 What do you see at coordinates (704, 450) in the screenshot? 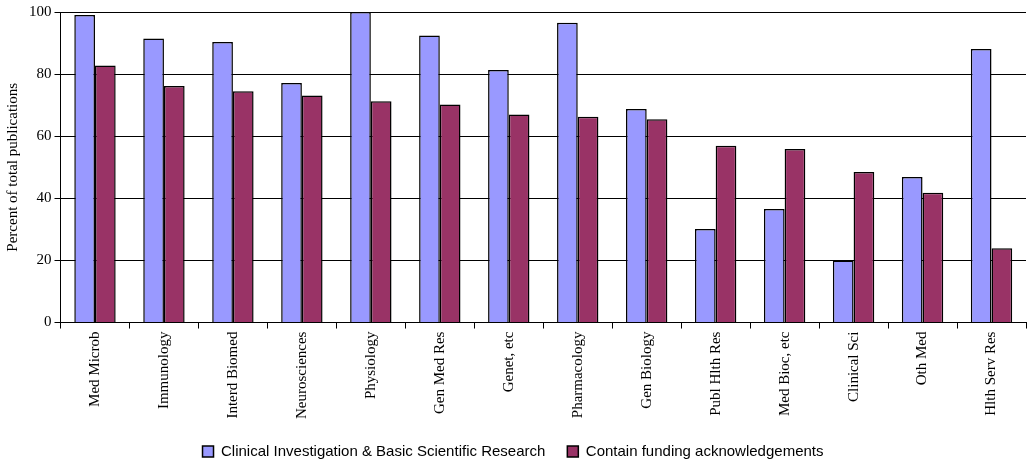
I see `legend-label: Contain funding acknowledgements` at bounding box center [704, 450].